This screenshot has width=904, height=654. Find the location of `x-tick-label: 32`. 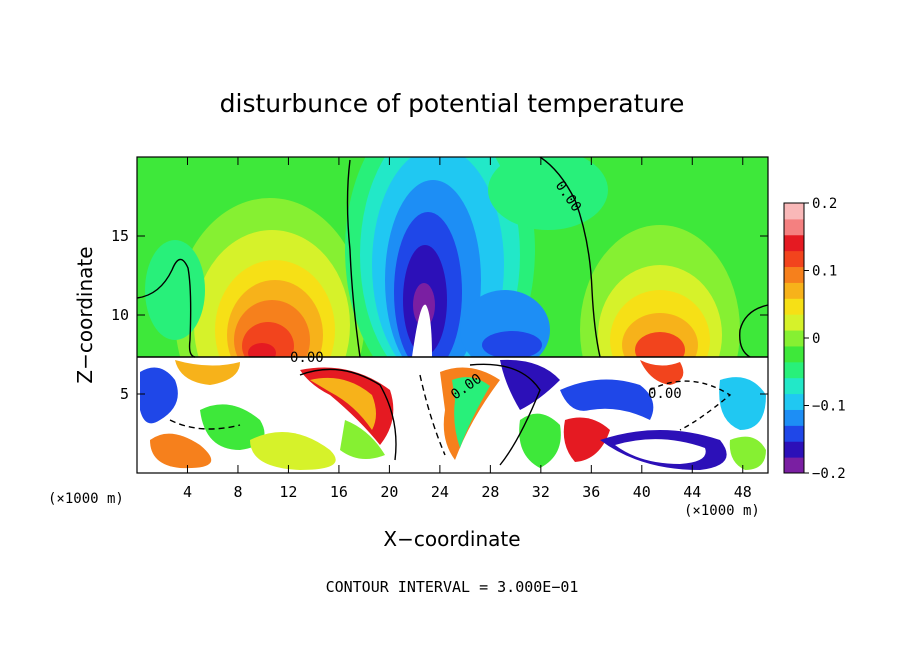

x-tick-label: 32 is located at coordinates (541, 492).